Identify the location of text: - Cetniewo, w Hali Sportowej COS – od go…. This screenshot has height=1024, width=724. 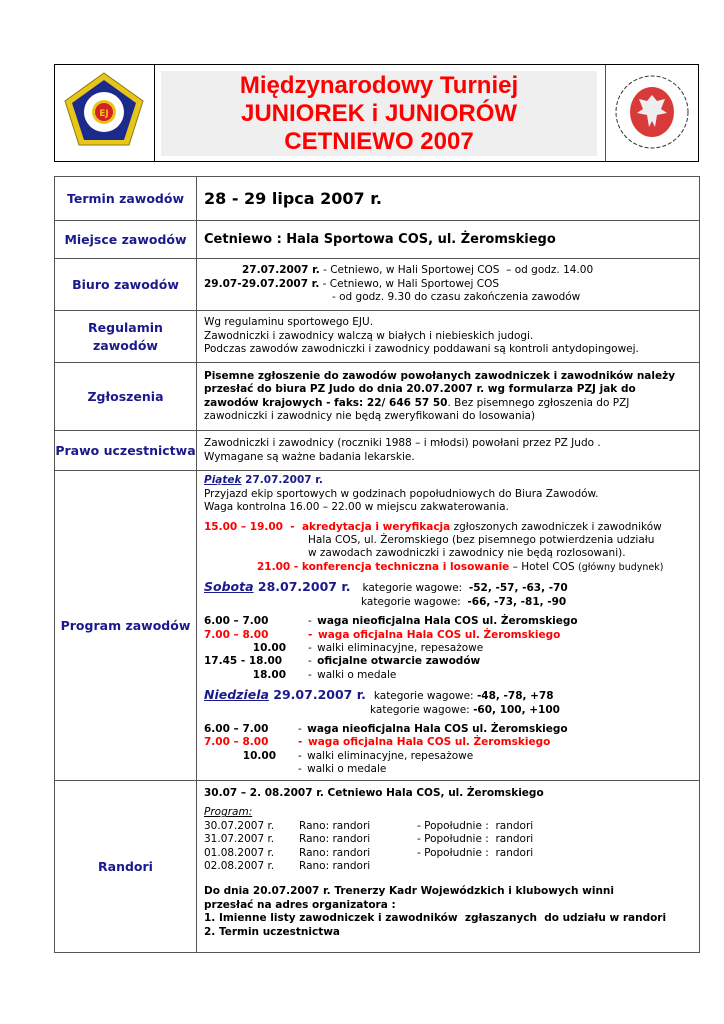
(456, 270).